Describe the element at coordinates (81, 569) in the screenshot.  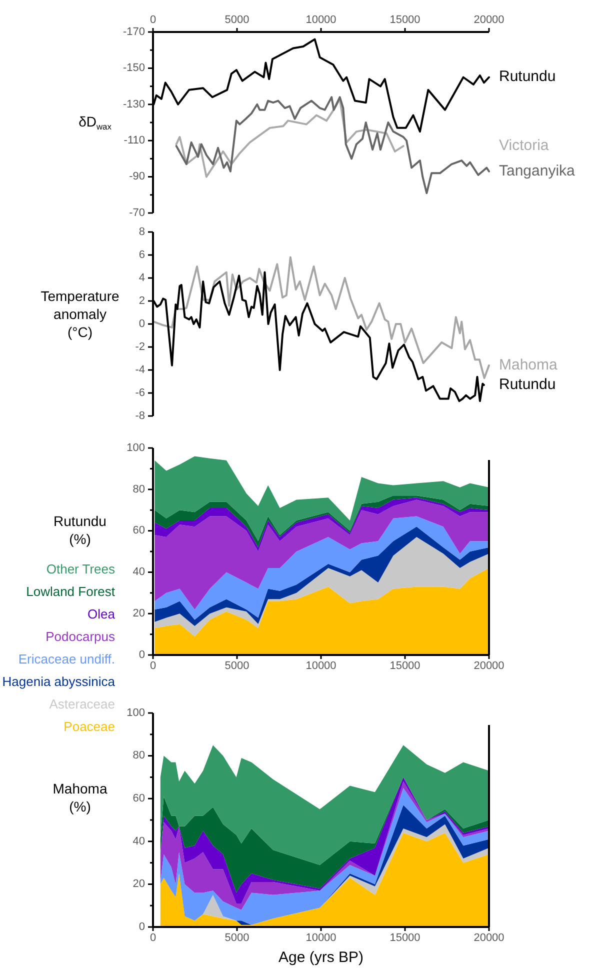
I see `text: Other Trees` at that location.